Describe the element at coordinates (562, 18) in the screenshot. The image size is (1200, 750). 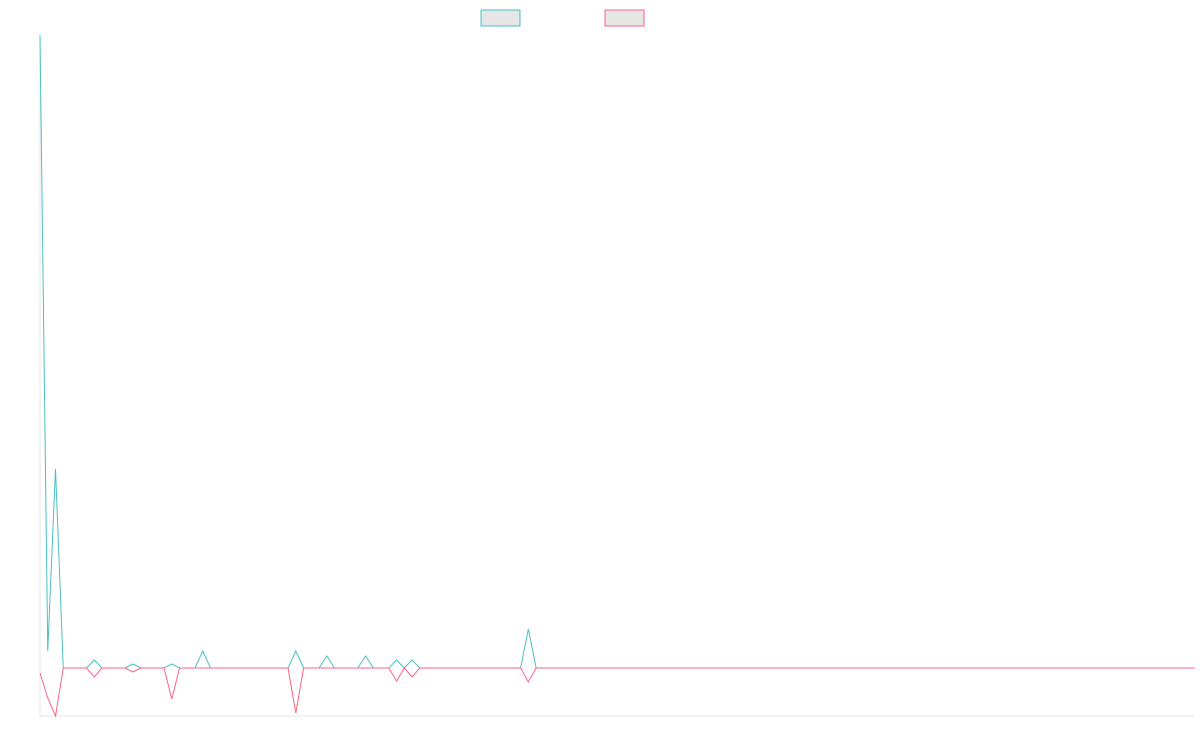
I see `legend` at that location.